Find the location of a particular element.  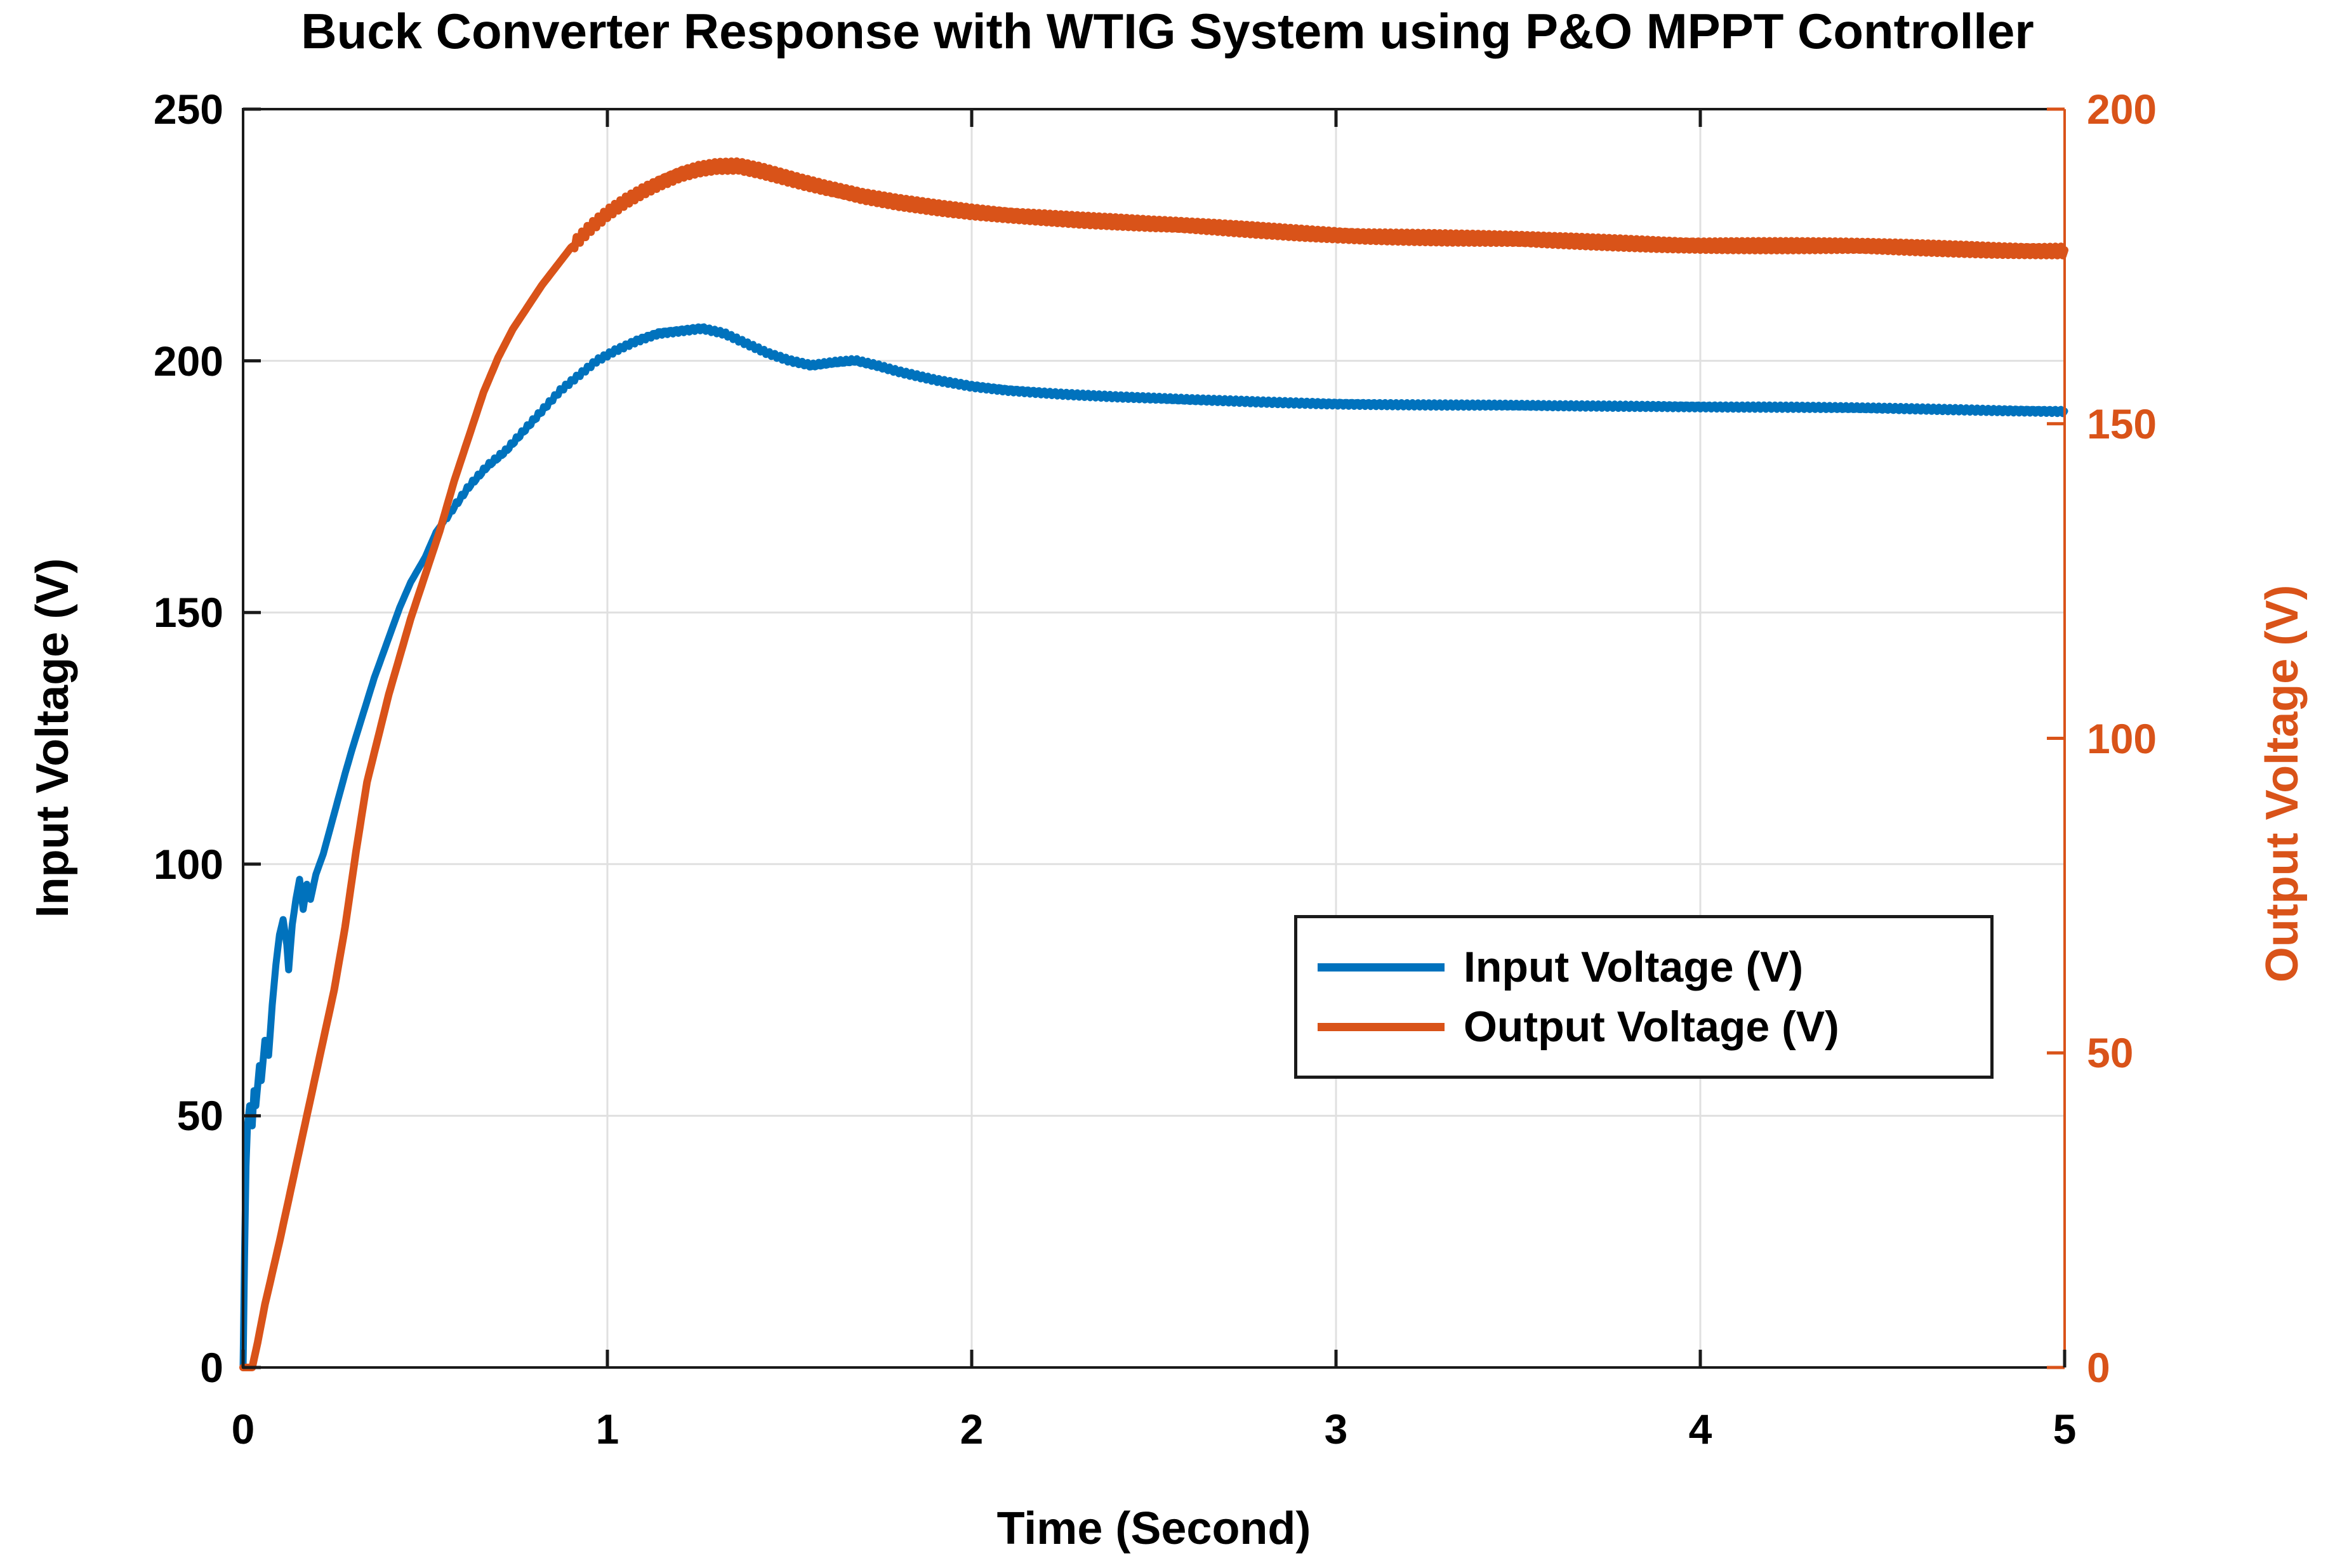

right-tick-label: 150 is located at coordinates (2122, 423).